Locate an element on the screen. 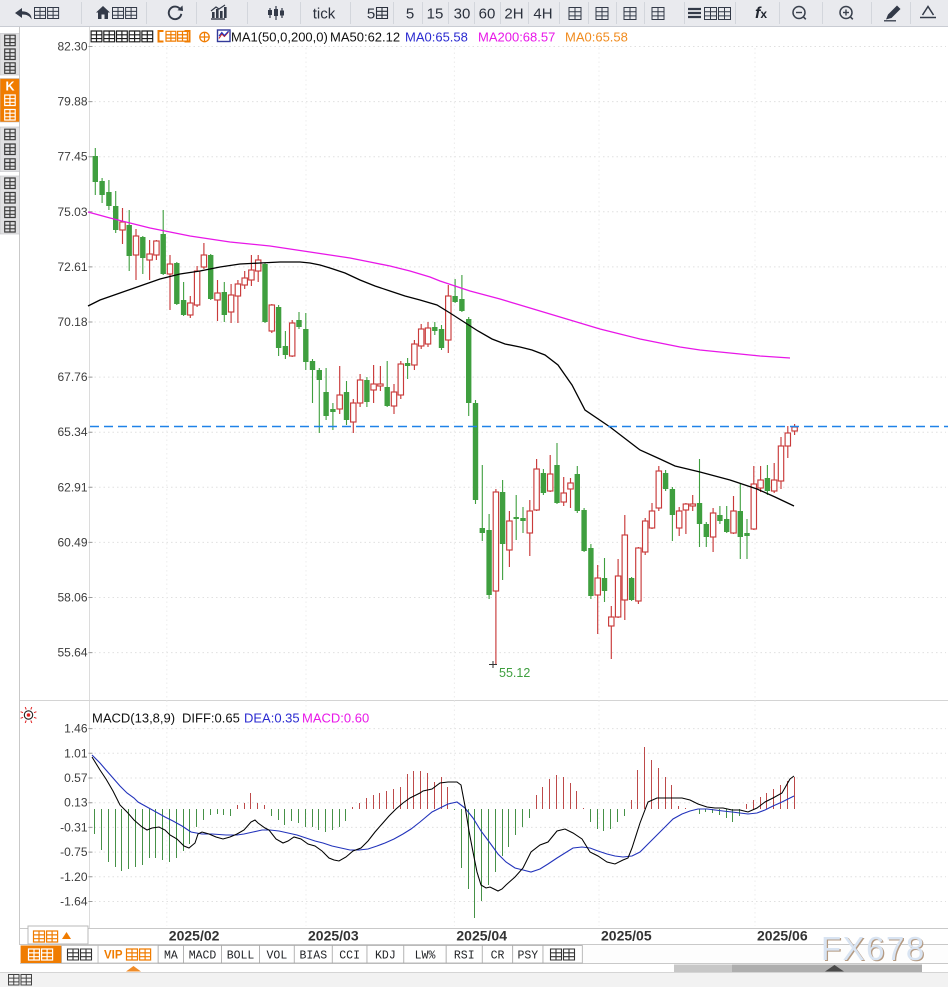 This screenshot has height=987, width=948. svg-text: BOLL is located at coordinates (241, 956).